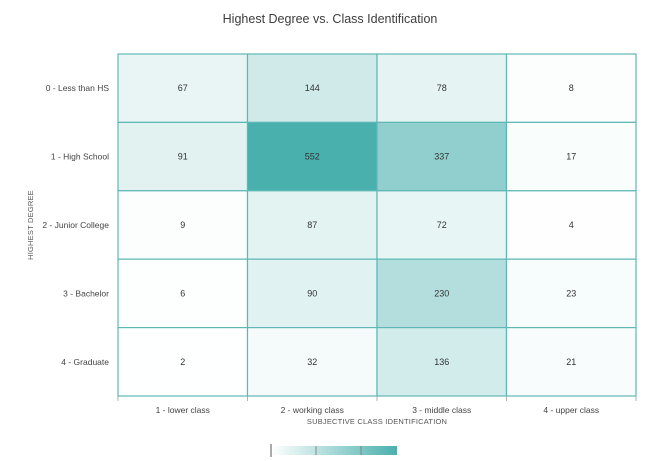 This screenshot has height=461, width=660. I want to click on cell-value-label: 32, so click(312, 362).